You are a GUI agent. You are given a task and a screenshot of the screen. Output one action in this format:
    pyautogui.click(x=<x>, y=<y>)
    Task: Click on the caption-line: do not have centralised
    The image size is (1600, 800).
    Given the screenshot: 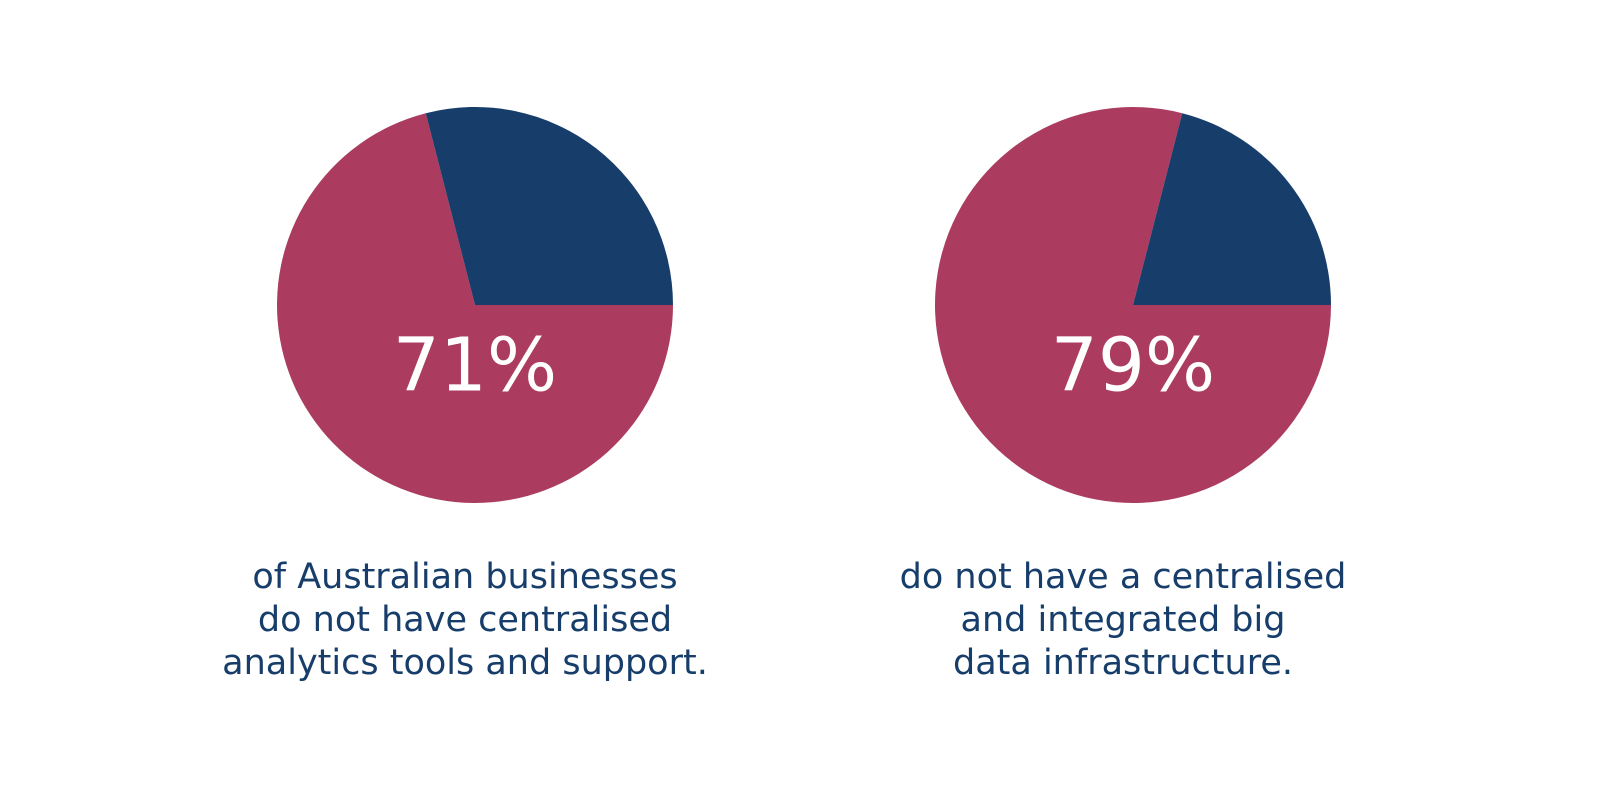 What is the action you would take?
    pyautogui.click(x=465, y=620)
    